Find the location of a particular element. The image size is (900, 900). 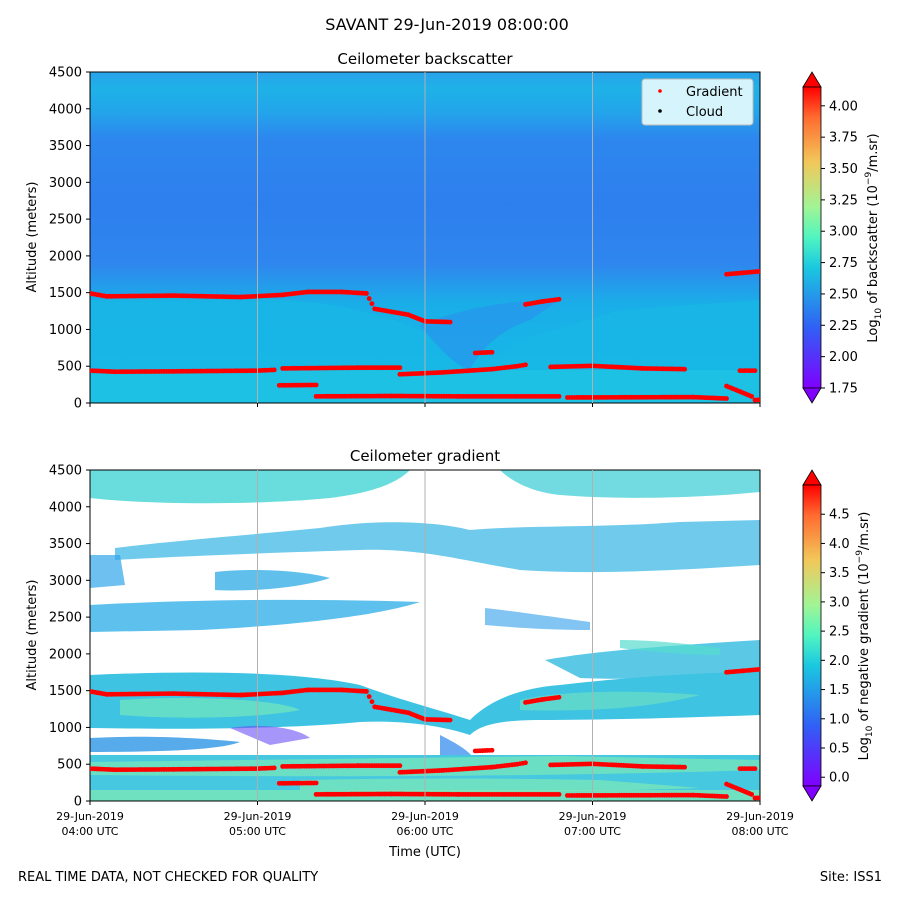

colorbar-tick-label: 1.0 is located at coordinates (839, 719).